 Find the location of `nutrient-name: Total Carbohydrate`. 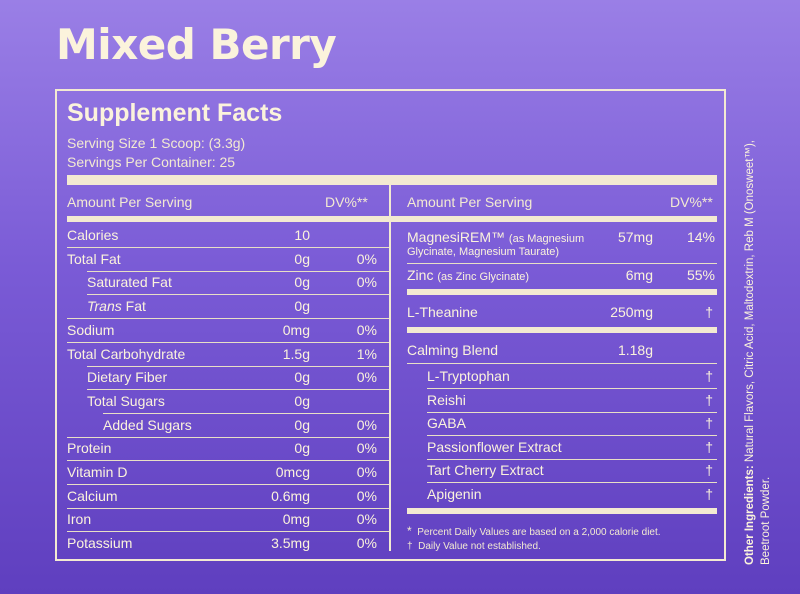

nutrient-name: Total Carbohydrate is located at coordinates (126, 353).